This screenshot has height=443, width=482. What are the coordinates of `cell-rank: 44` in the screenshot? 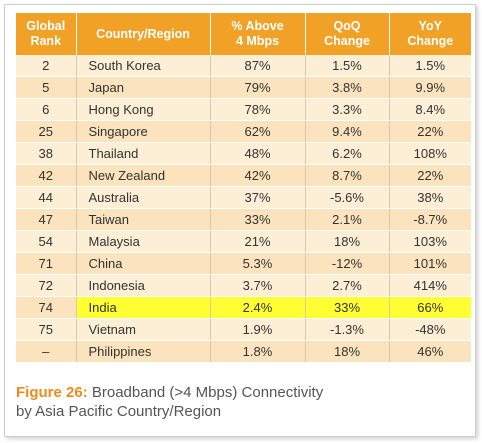 It's located at (46, 197).